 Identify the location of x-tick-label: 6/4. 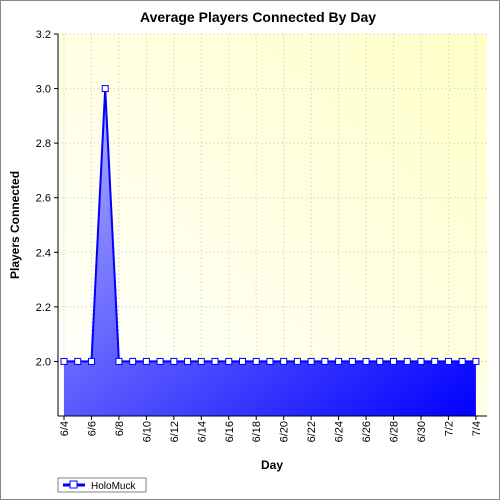
(65, 428).